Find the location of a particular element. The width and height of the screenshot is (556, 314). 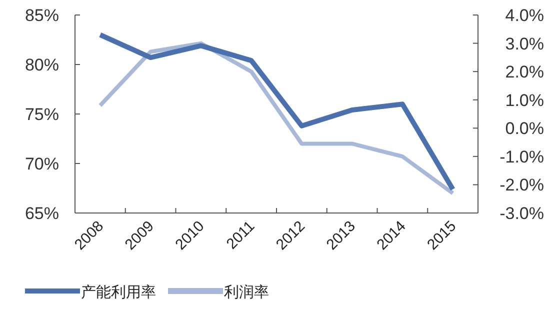

y2-tick-label: 3.0% is located at coordinates (524, 44).